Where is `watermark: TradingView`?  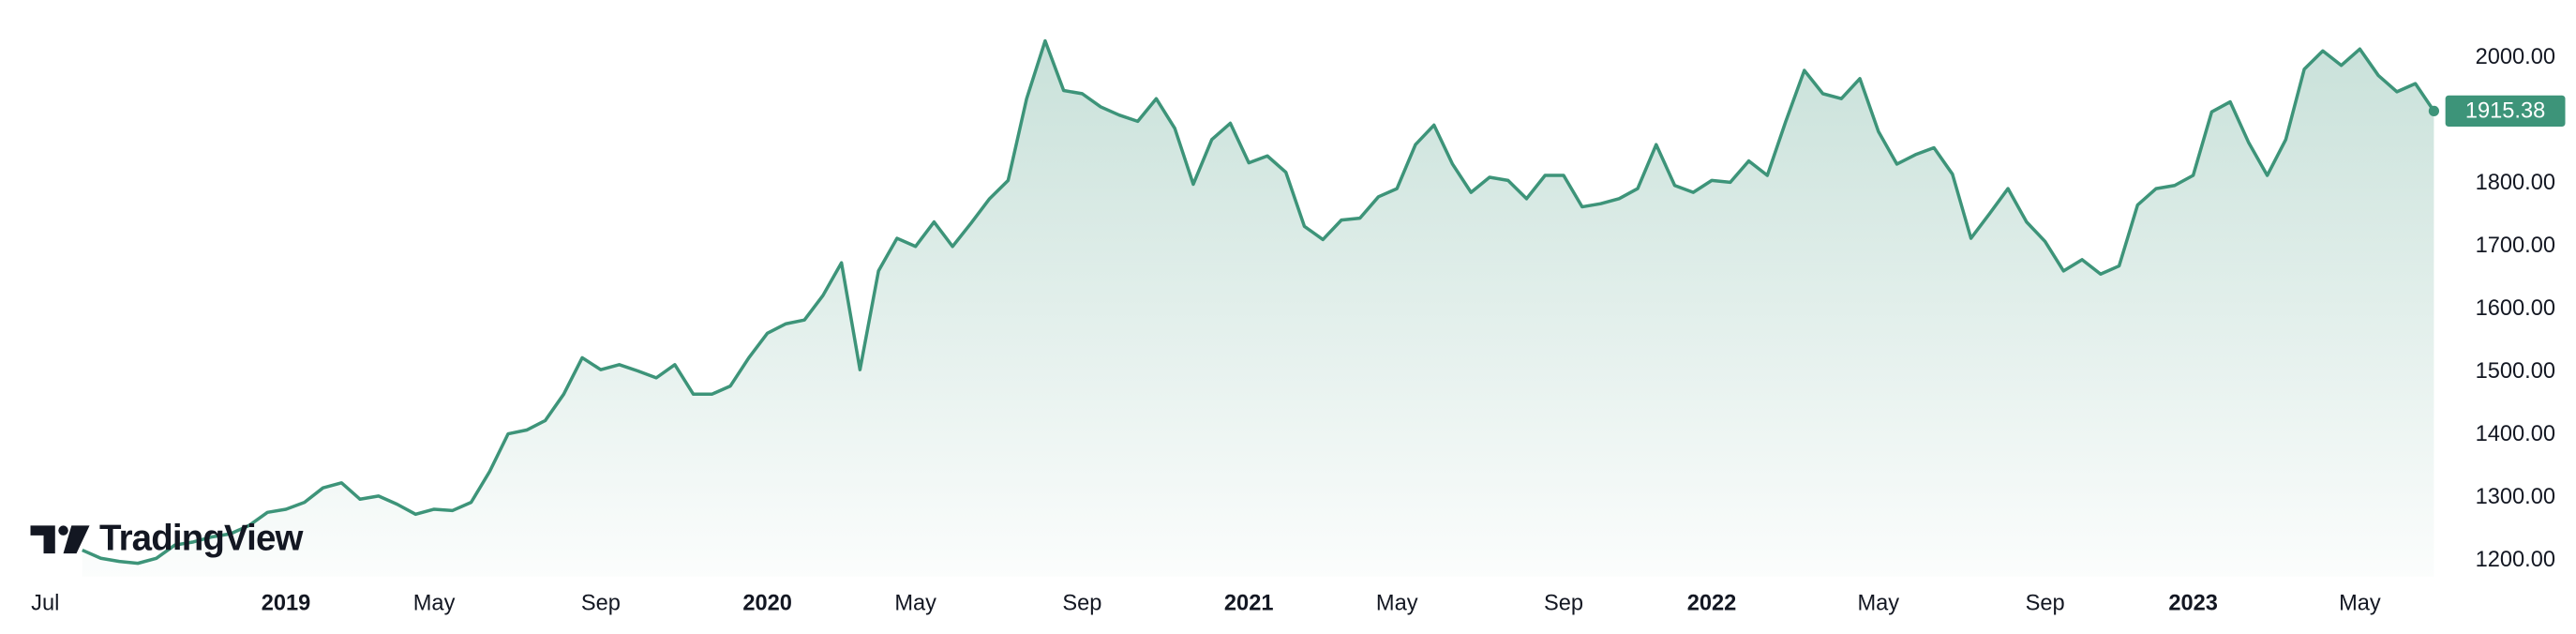 watermark: TradingView is located at coordinates (202, 538).